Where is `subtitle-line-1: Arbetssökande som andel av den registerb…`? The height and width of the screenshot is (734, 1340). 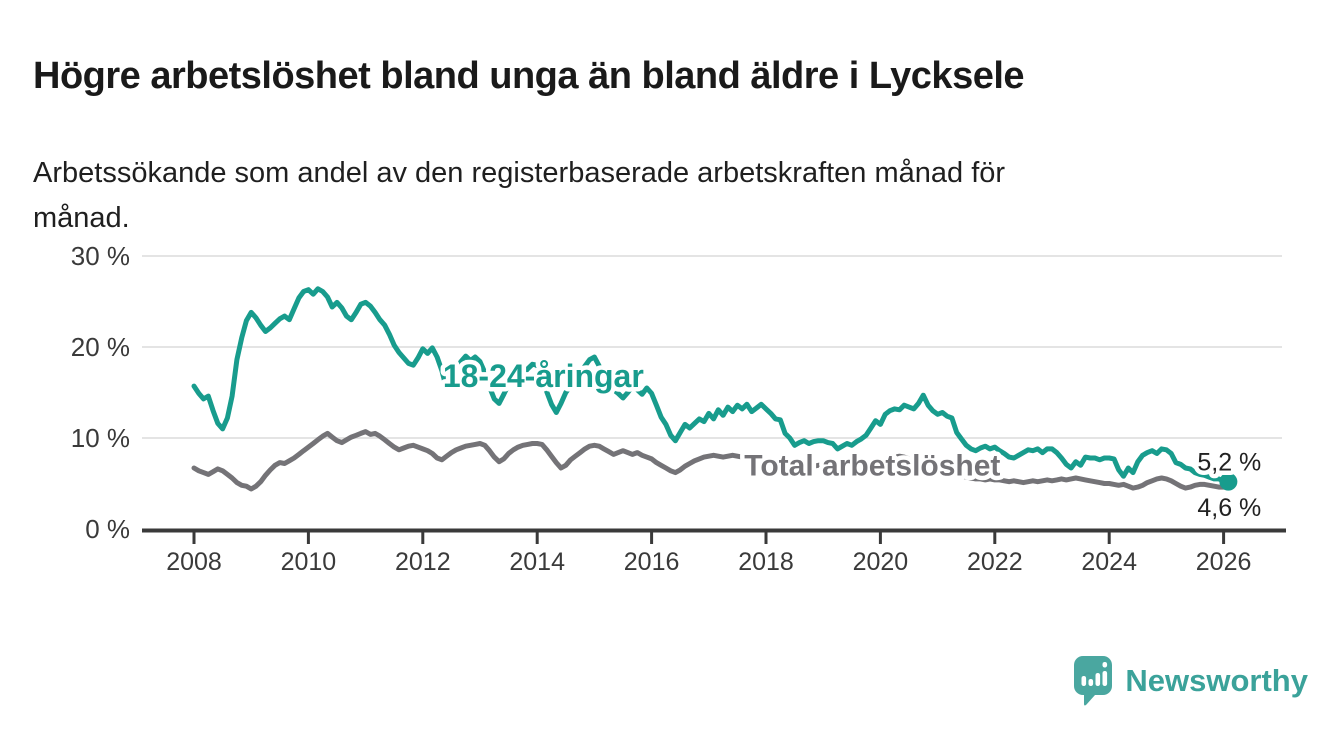 subtitle-line-1: Arbetssökande som andel av den registerb… is located at coordinates (519, 173).